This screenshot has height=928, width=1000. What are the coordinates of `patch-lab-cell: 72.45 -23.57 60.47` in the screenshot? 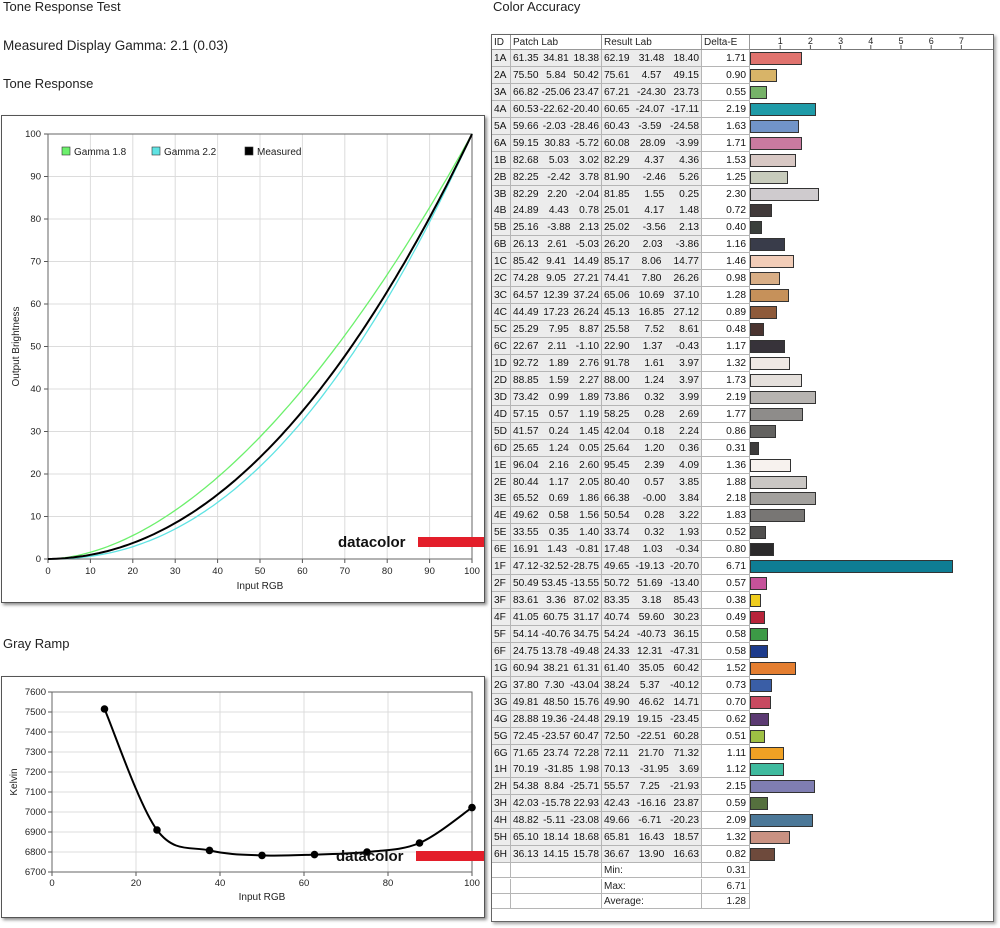 It's located at (556, 736).